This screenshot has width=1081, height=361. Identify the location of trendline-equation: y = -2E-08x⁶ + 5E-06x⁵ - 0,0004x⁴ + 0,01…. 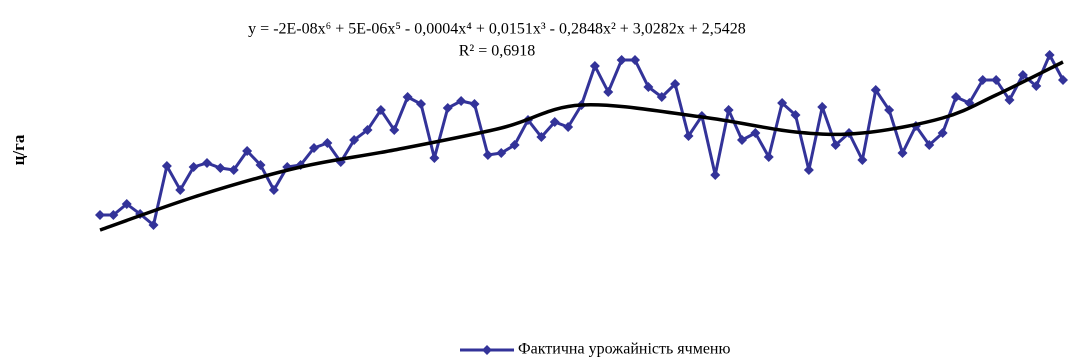
(497, 29).